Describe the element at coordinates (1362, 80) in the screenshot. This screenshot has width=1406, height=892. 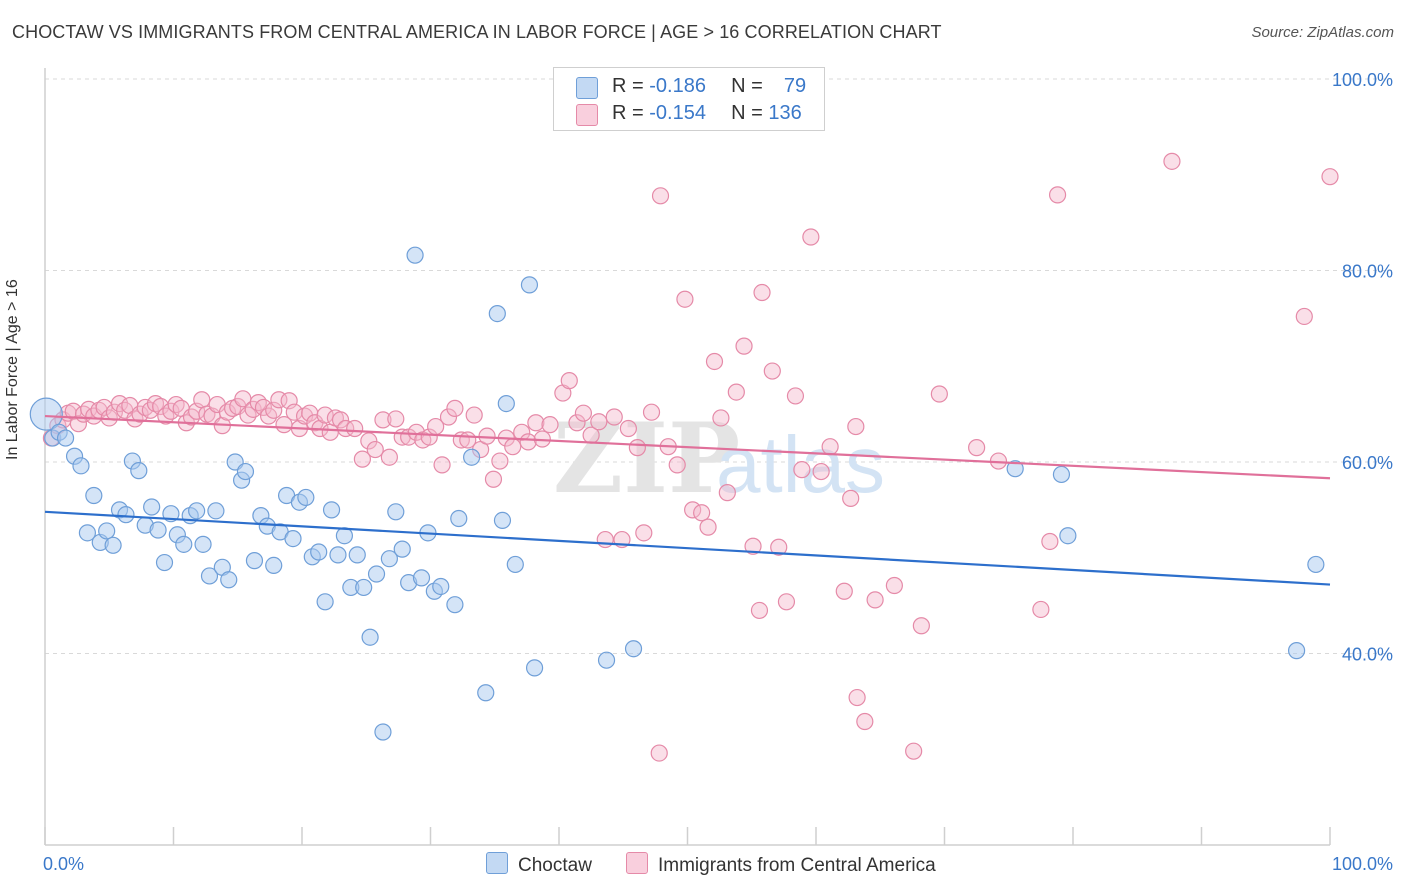
I see `y-tick-label: 100.0%` at that location.